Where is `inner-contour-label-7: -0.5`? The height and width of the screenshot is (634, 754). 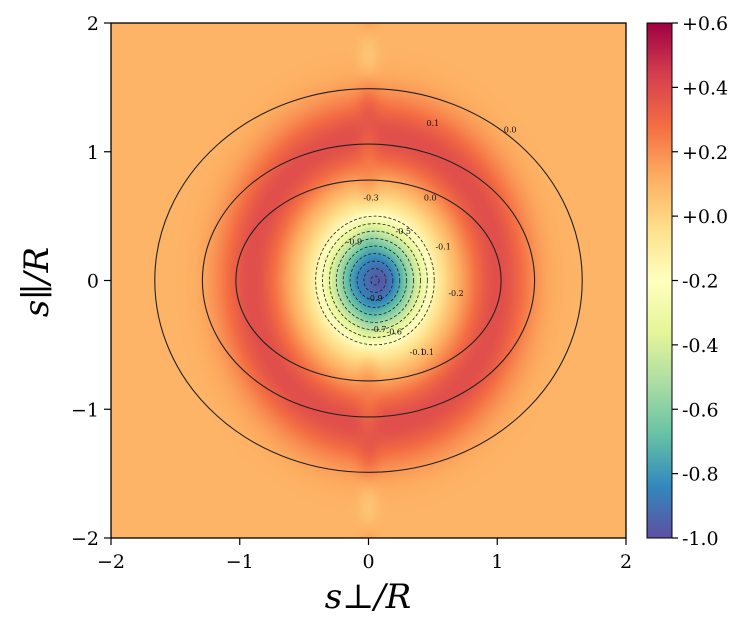
inner-contour-label-7: -0.5 is located at coordinates (403, 231).